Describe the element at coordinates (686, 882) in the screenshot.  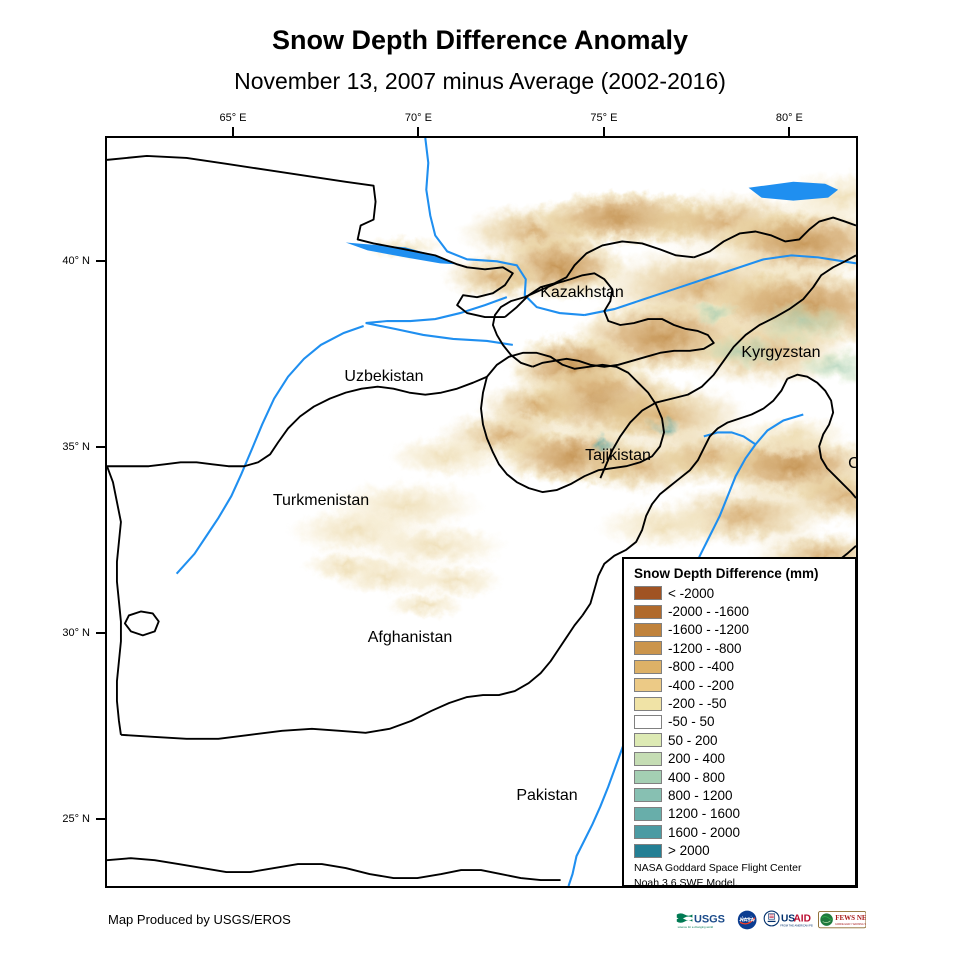
I see `legend-credit-line-2: Noah 3.6 SWE Model.` at that location.